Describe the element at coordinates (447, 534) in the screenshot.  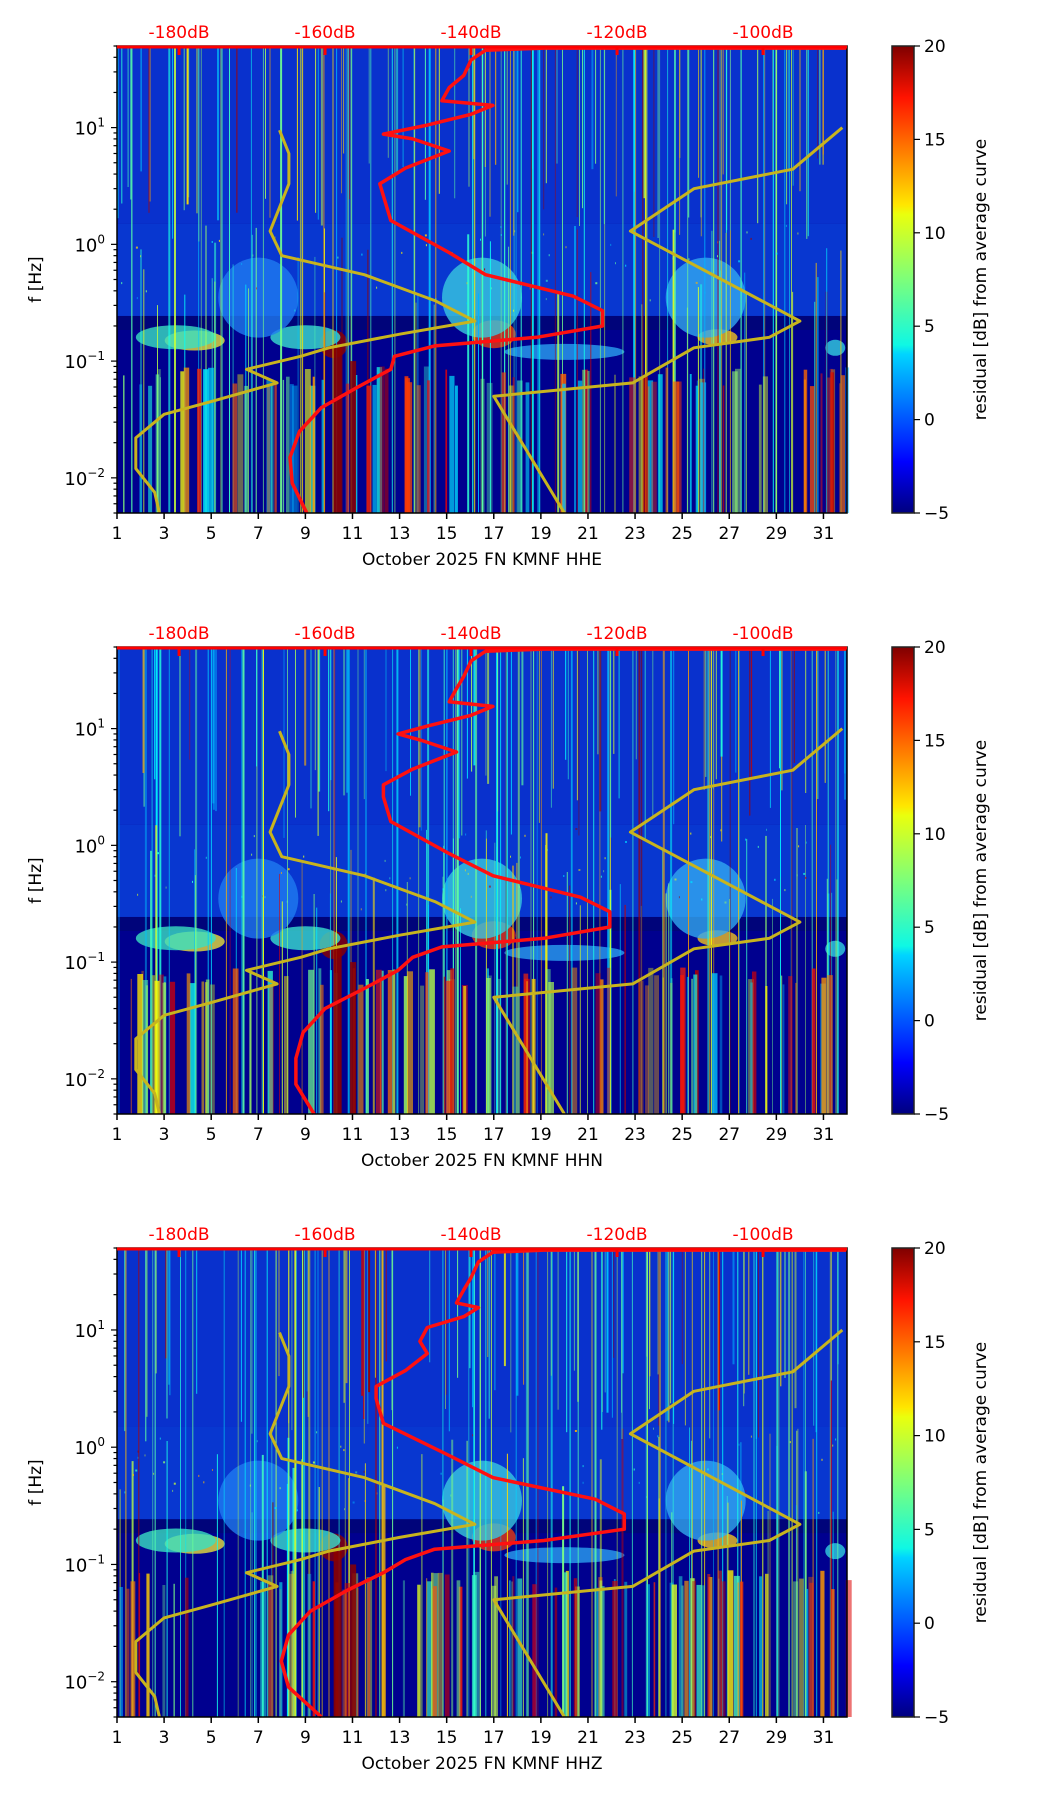
I see `x-axis-tick-label: 15` at that location.